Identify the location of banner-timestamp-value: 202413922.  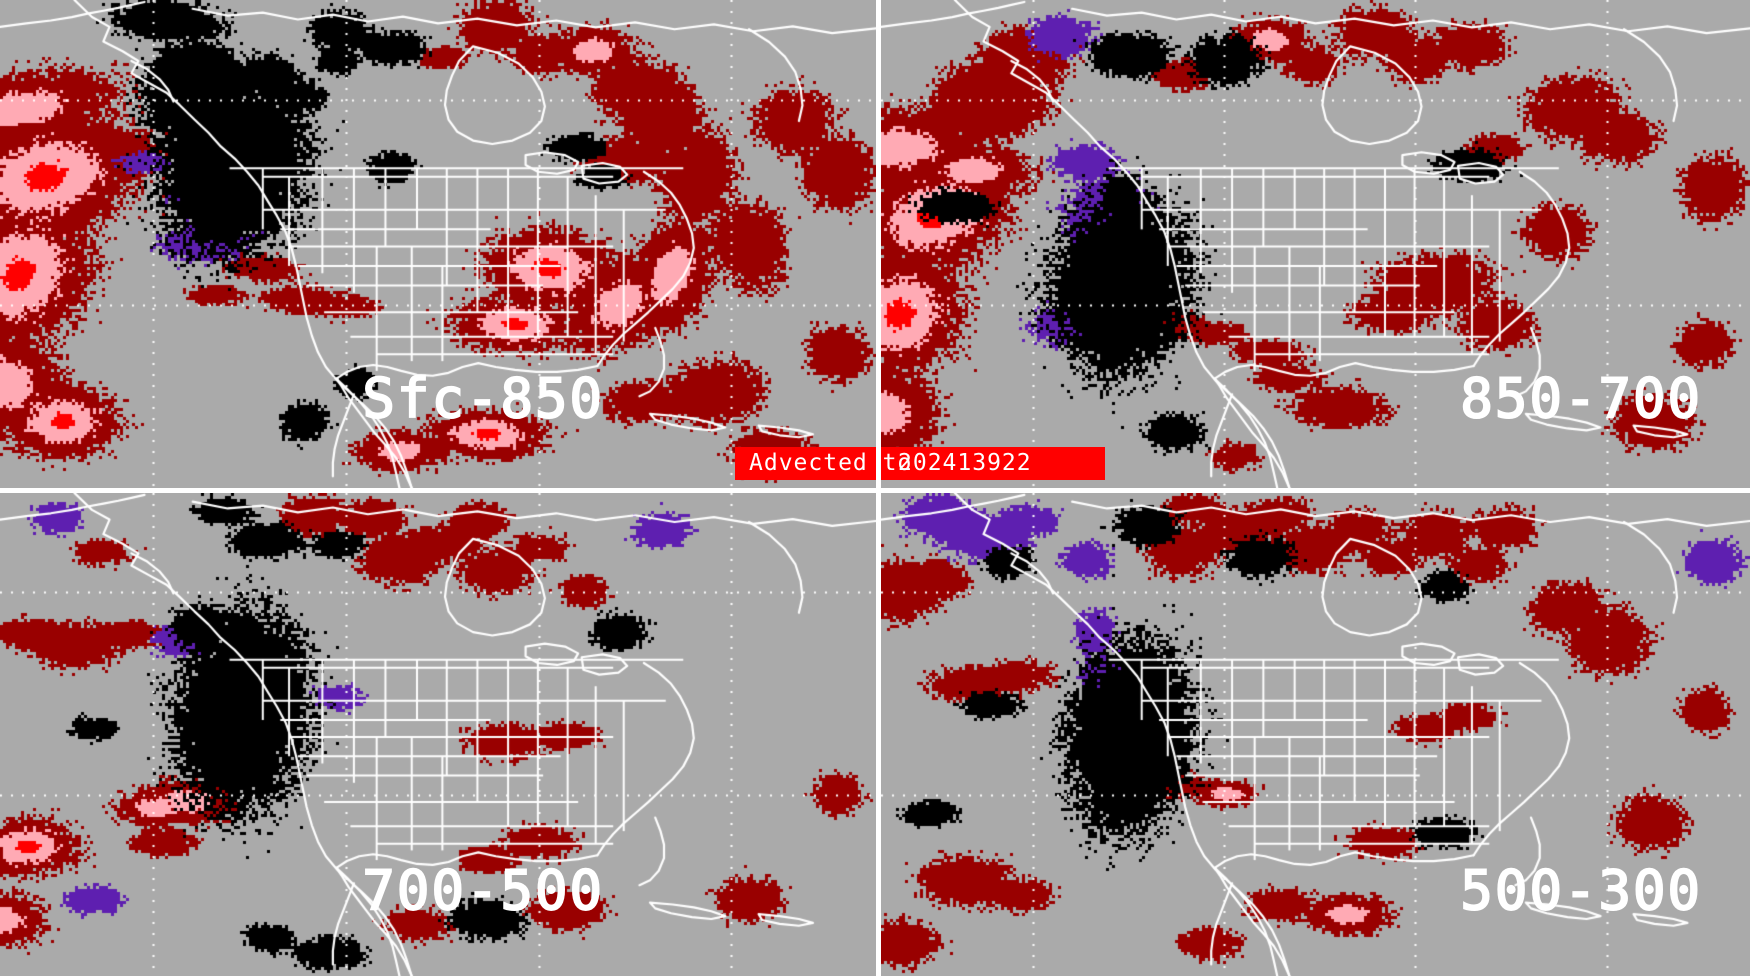
(965, 463).